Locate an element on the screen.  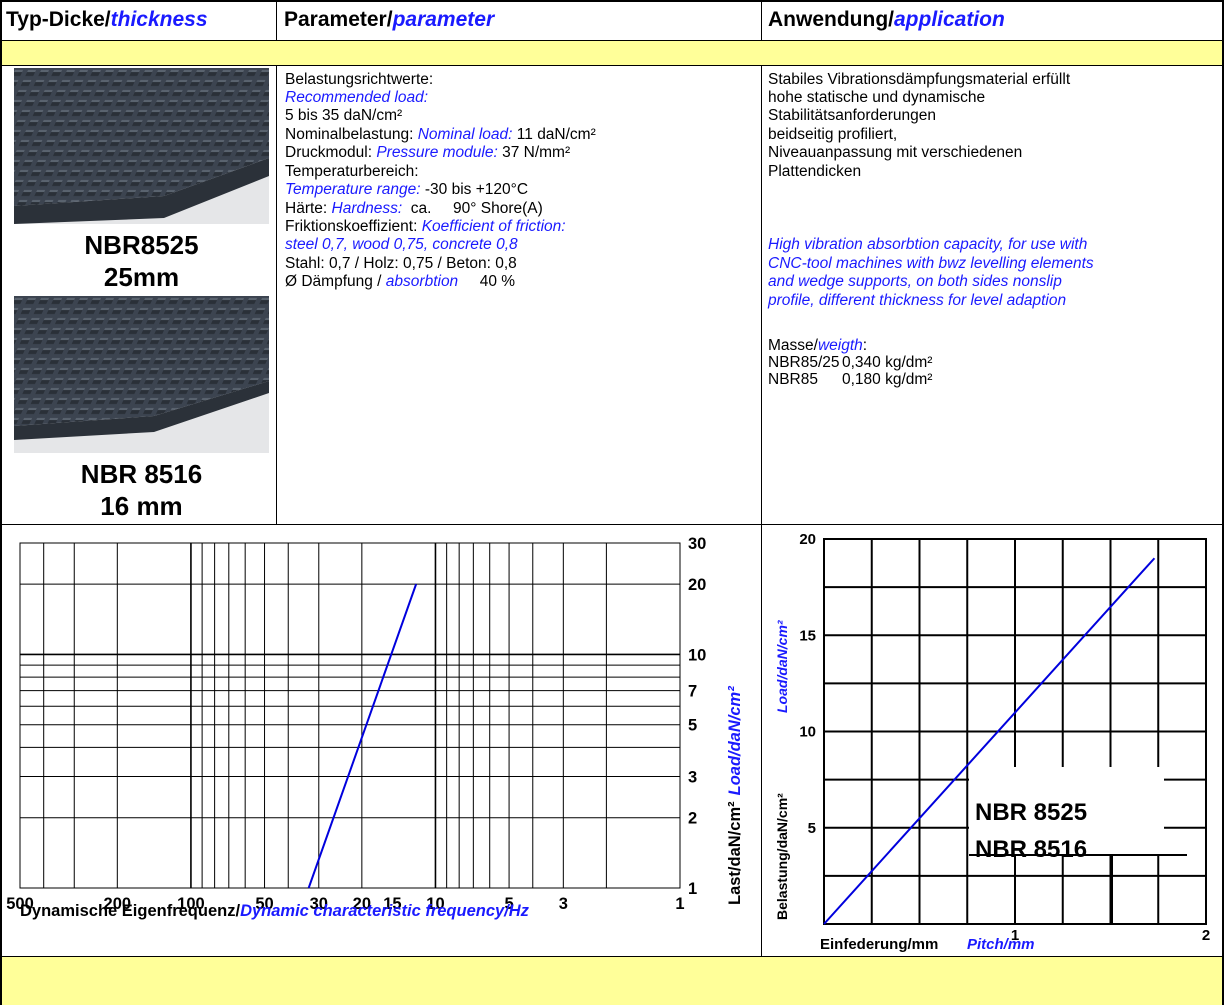
deflection-ylabel-en: Load/daN/cm² is located at coordinates (782, 666).